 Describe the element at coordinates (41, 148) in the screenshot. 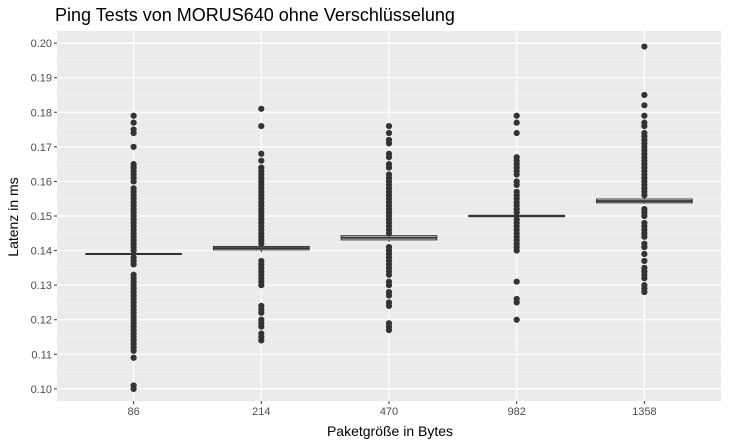

I see `y-tick-label: 0.17` at that location.